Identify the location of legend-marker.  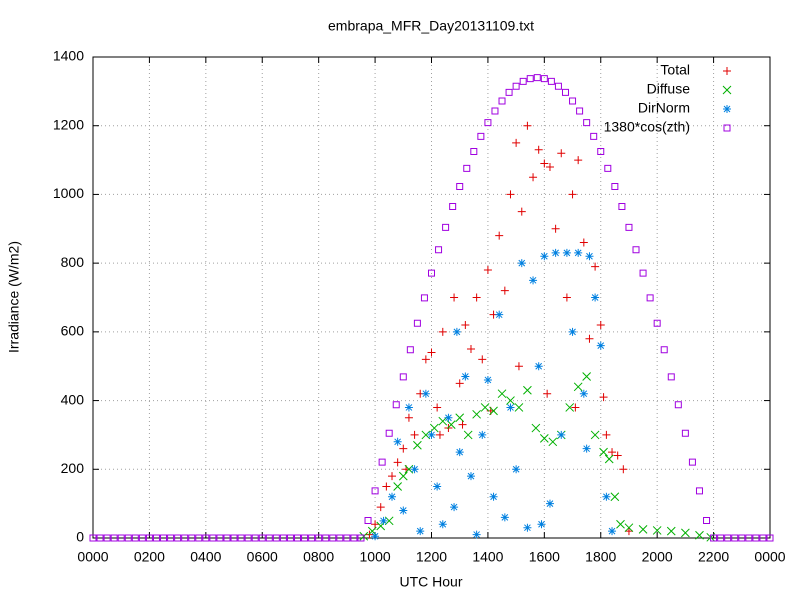
(727, 71).